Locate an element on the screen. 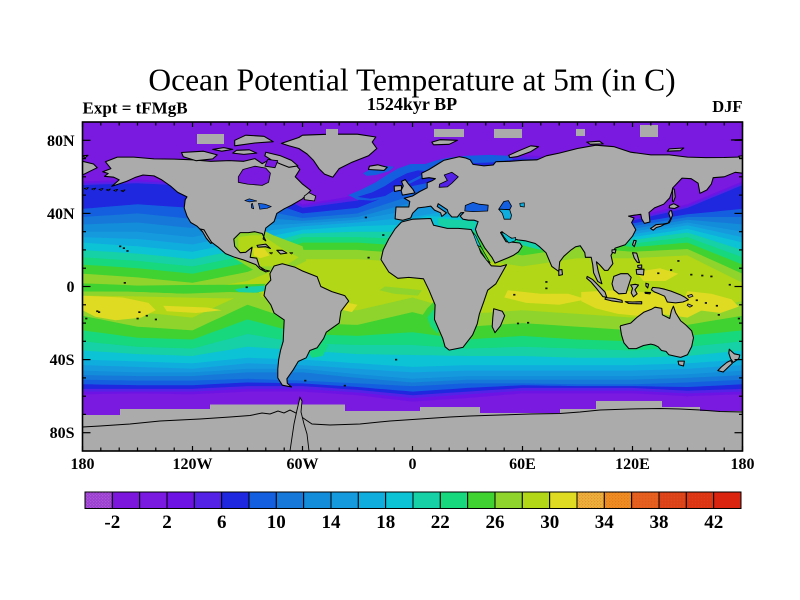 Image resolution: width=800 pixels, height=600 pixels. svg-text: 1524kyr BP is located at coordinates (412, 104).